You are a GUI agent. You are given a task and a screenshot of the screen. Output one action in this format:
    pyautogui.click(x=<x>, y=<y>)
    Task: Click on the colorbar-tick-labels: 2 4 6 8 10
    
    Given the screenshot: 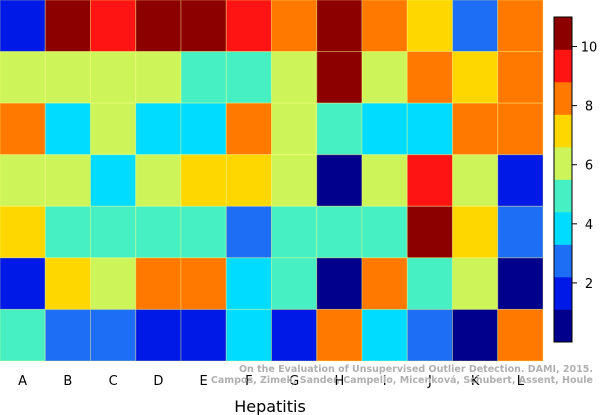 What is the action you would take?
    pyautogui.click(x=584, y=166)
    